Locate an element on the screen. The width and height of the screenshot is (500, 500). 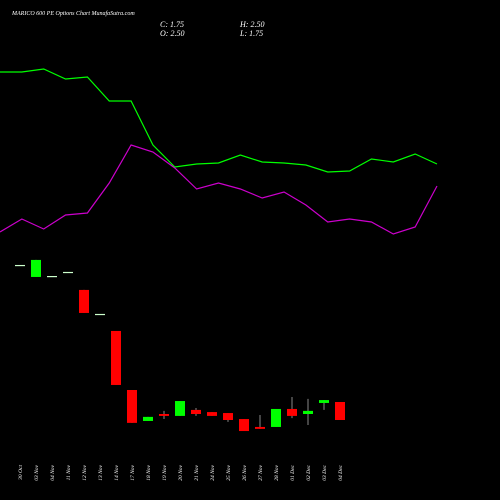
x-tick-label: 28 Nov is located at coordinates (277, 472).